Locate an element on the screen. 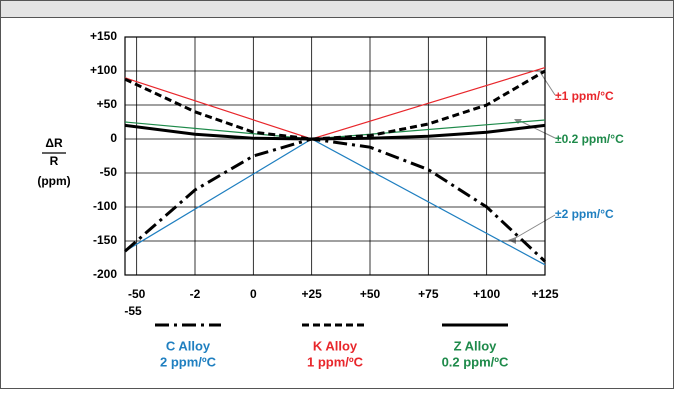  x-tick-label: 0 is located at coordinates (253, 294).